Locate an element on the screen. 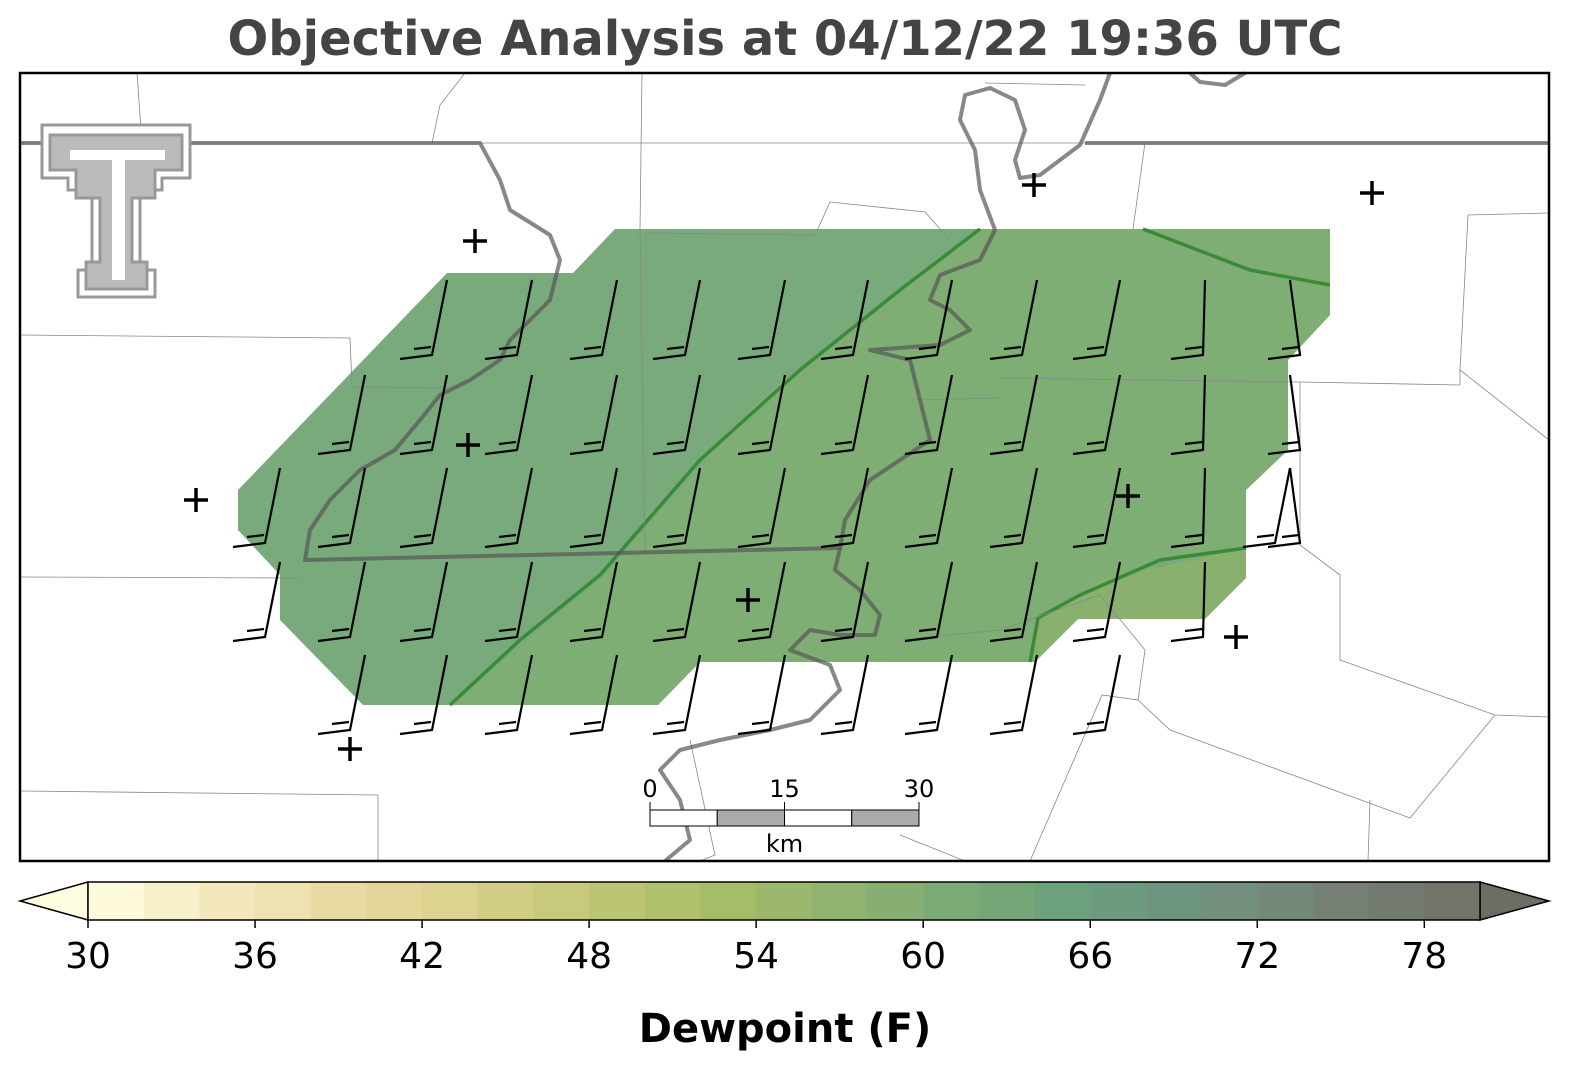 The image size is (1589, 1089). dewpoint-field is located at coordinates (1140, 605).